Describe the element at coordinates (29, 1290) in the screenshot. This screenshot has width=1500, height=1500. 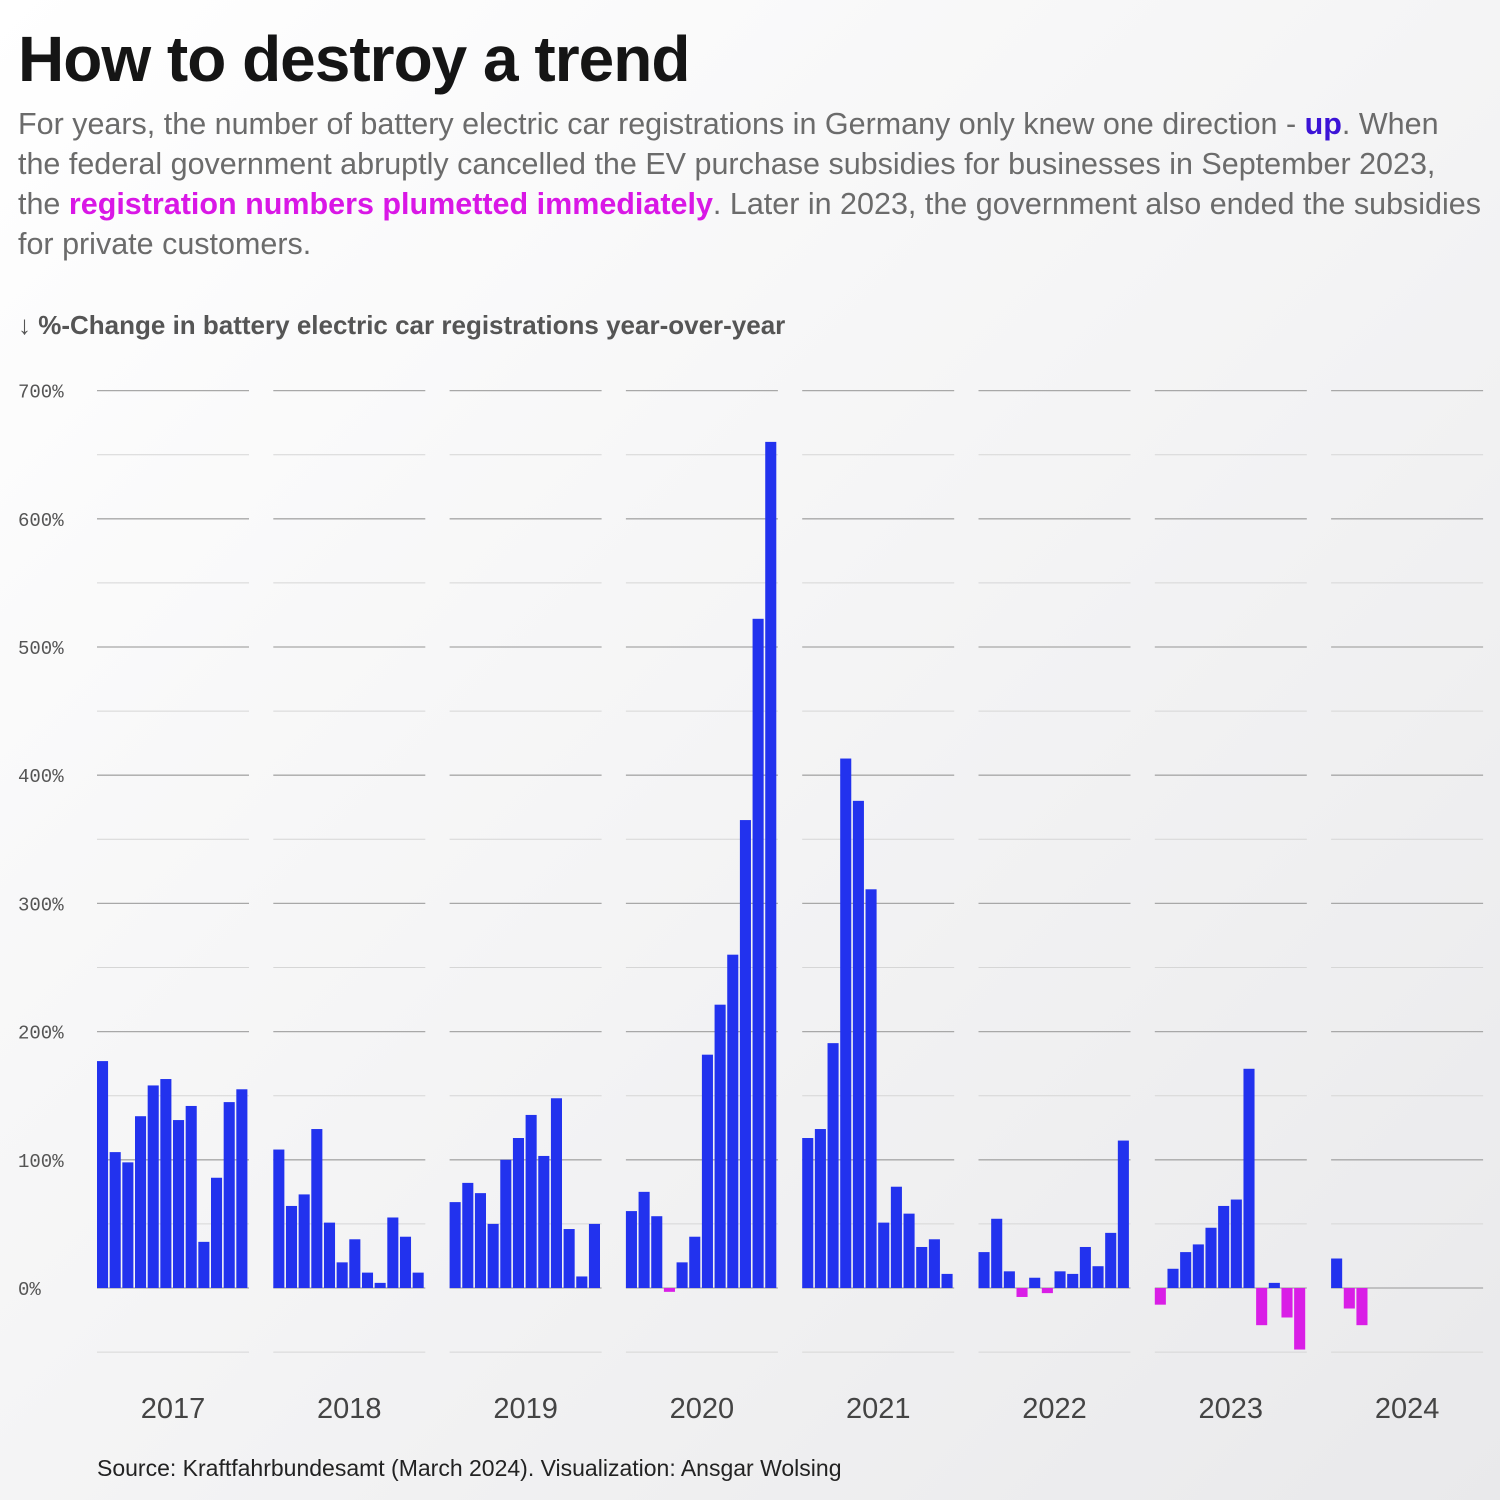
I see `y-tick-label: 0%` at that location.